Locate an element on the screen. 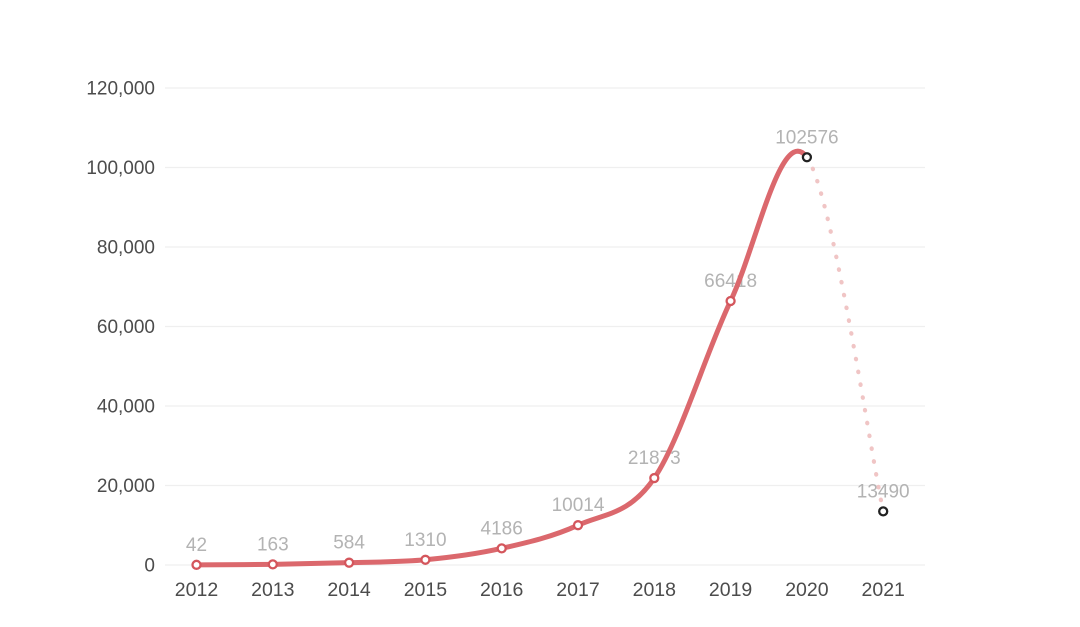 Image resolution: width=1080 pixels, height=627 pixels. x-axis-tick-label: 2013 is located at coordinates (272, 590).